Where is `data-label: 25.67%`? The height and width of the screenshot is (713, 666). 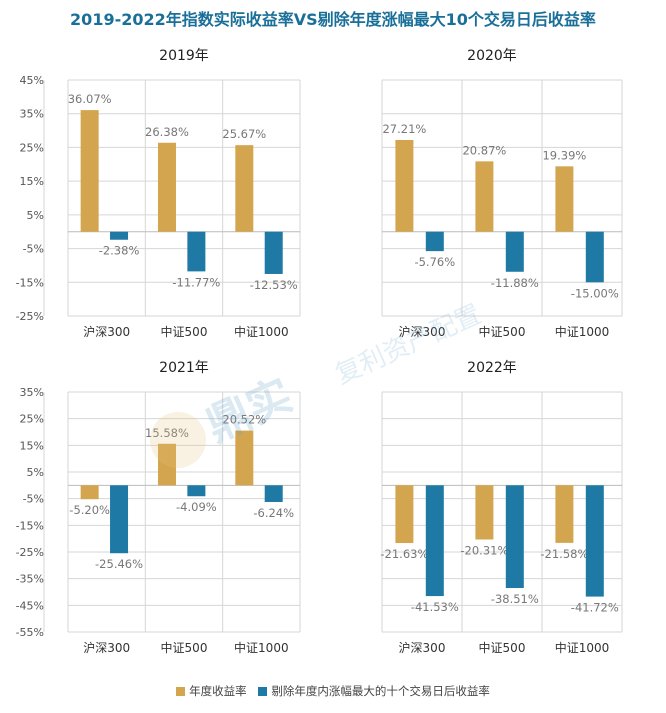
data-label: 25.67% is located at coordinates (244, 134).